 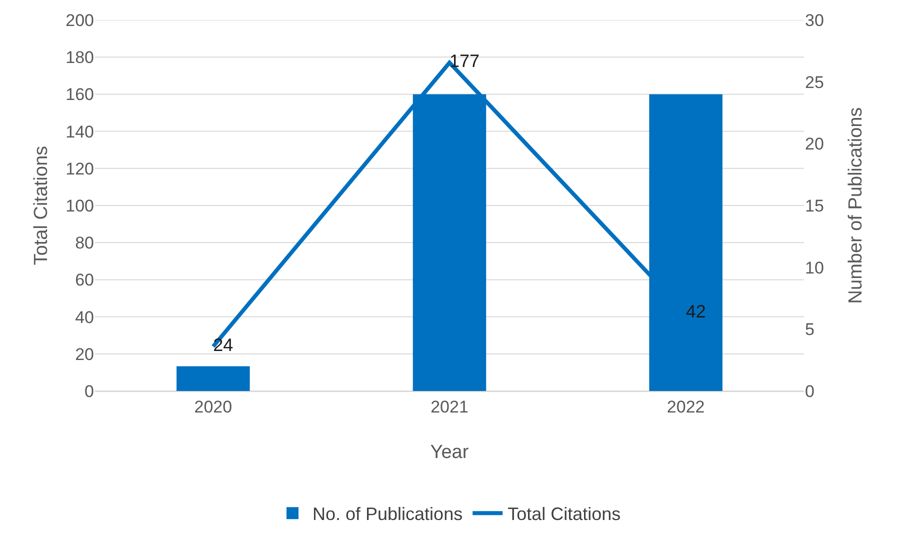 I want to click on y2-tick-label: 30, so click(x=814, y=20).